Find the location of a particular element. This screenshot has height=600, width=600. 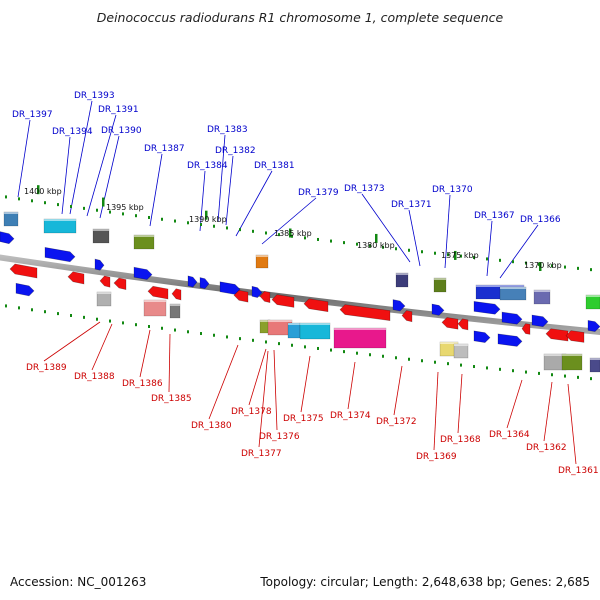

forward-gene-label: DR_1382 is located at coordinates (235, 151).